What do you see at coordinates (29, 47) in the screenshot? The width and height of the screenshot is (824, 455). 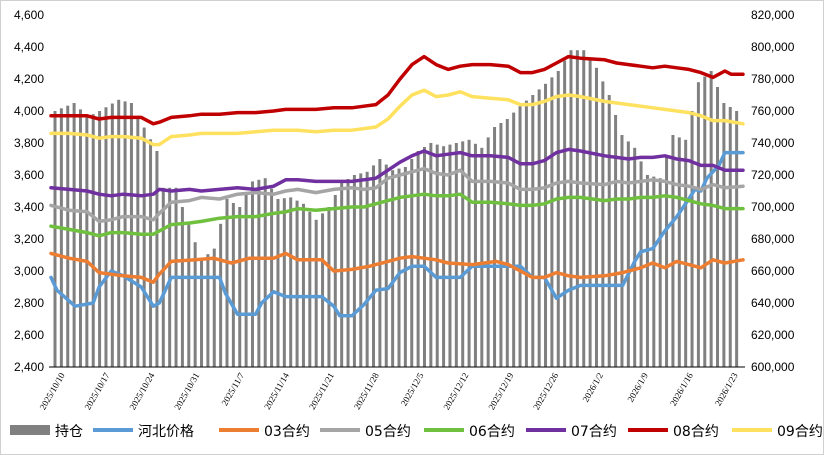 I see `left-tick-label: 4,400` at bounding box center [29, 47].